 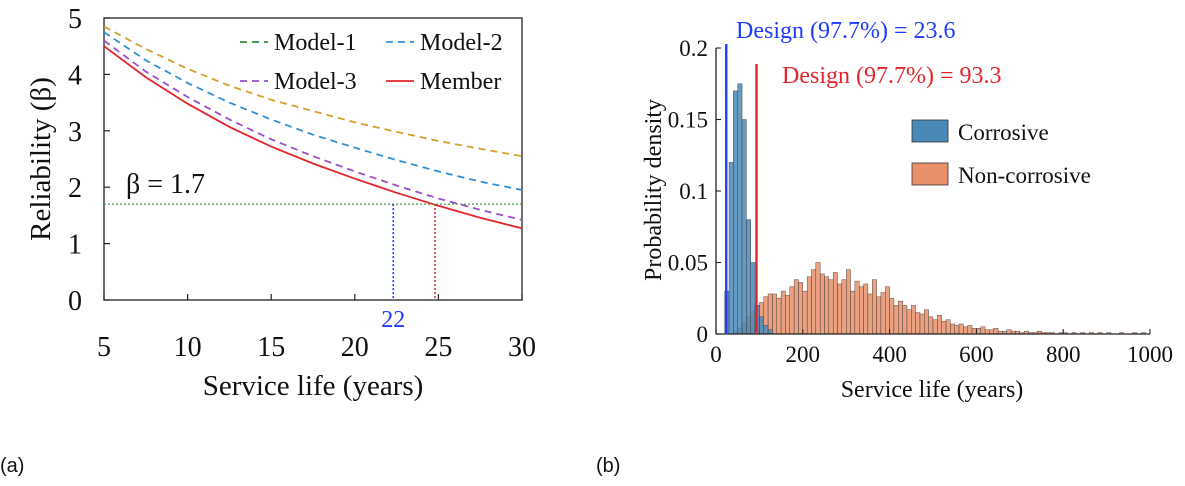 What do you see at coordinates (688, 263) in the screenshot?
I see `y-tick-label: 0.05` at bounding box center [688, 263].